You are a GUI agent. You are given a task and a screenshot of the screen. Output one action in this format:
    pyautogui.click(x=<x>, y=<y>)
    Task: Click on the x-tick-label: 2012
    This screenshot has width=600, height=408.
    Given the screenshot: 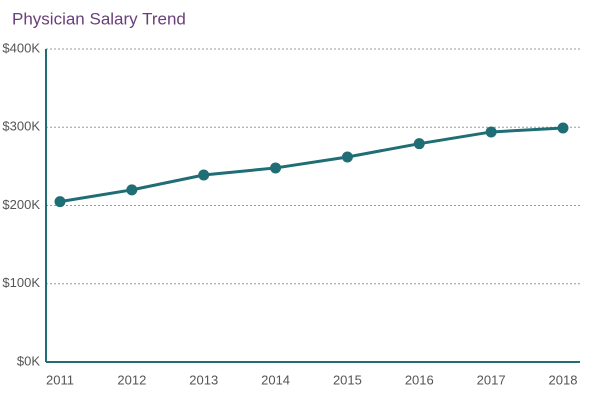 What is the action you would take?
    pyautogui.click(x=131, y=379)
    